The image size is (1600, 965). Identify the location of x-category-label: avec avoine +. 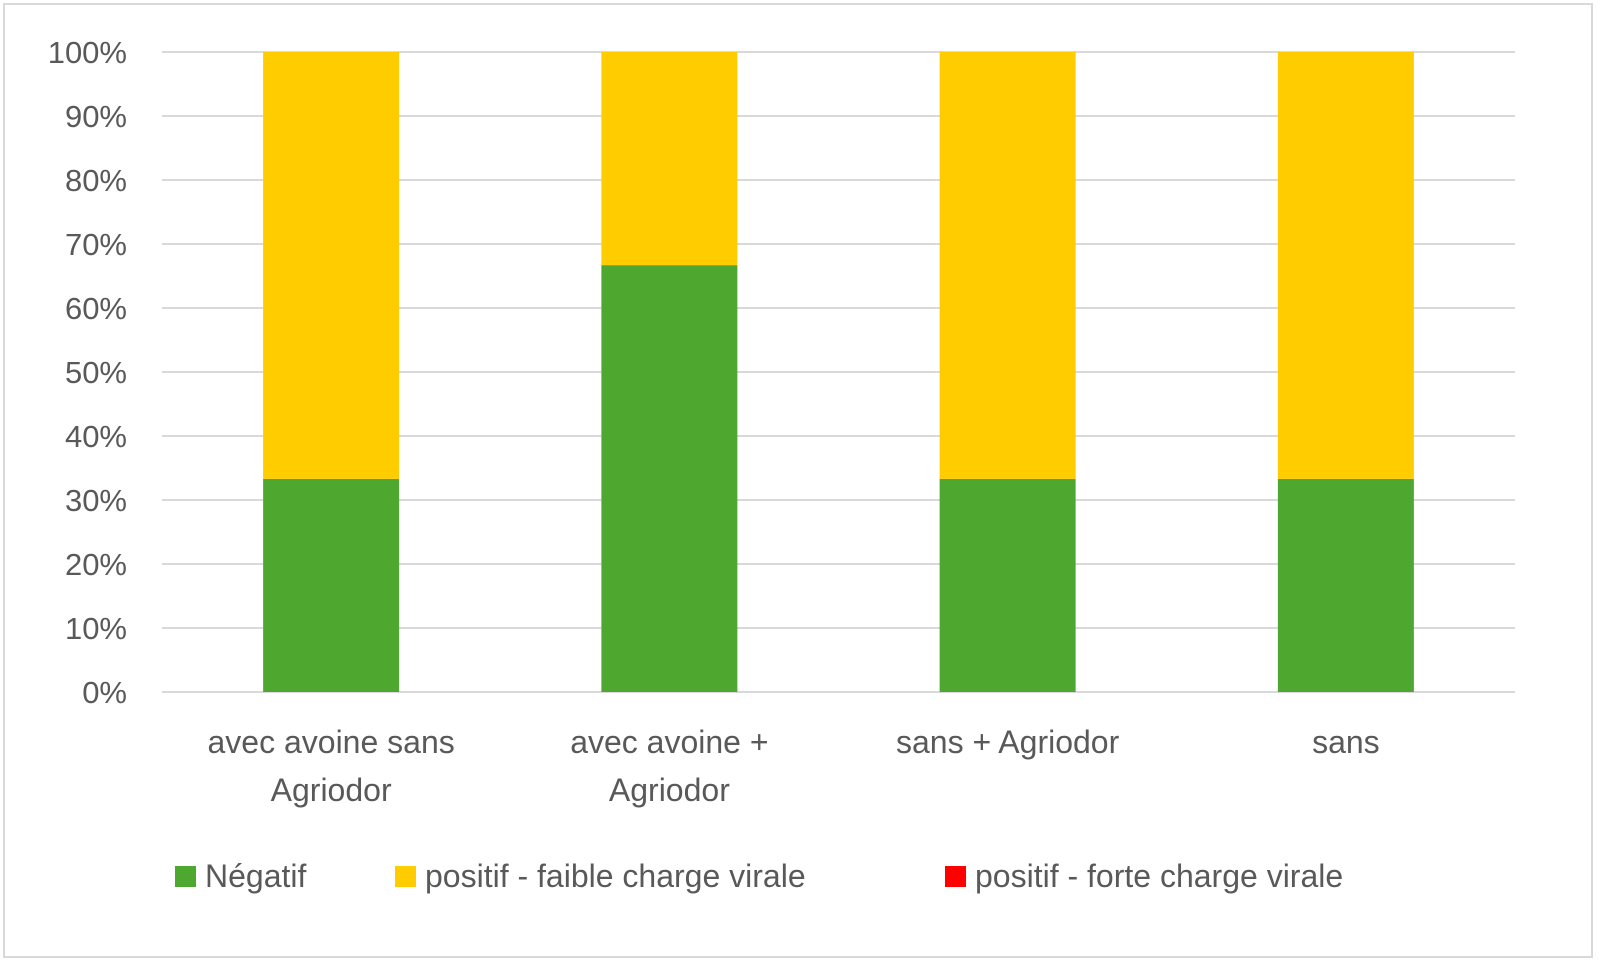
(669, 742).